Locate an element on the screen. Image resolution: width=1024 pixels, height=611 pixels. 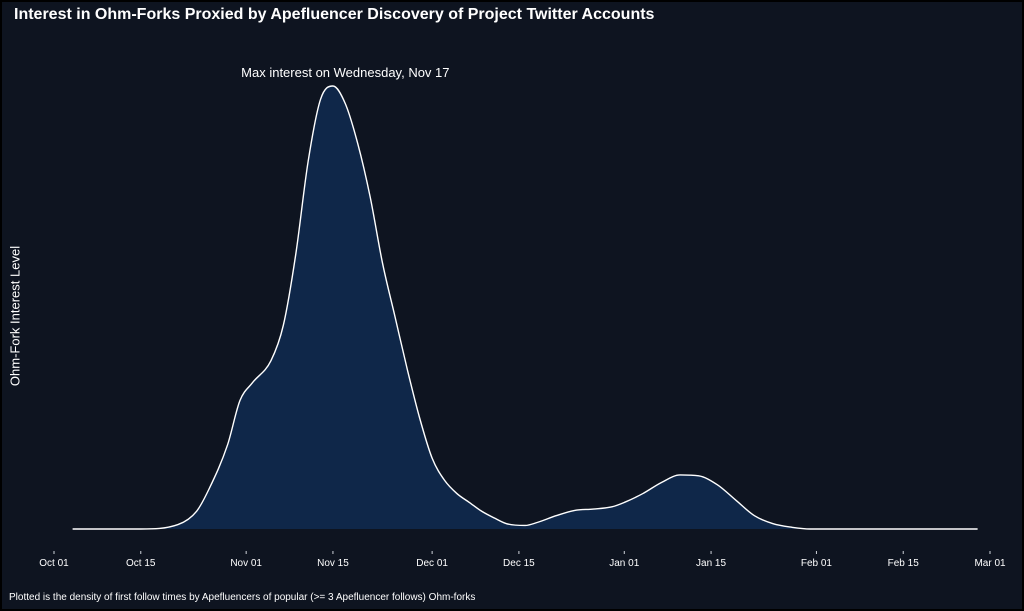
x-tick-label: Mar 01 is located at coordinates (990, 563).